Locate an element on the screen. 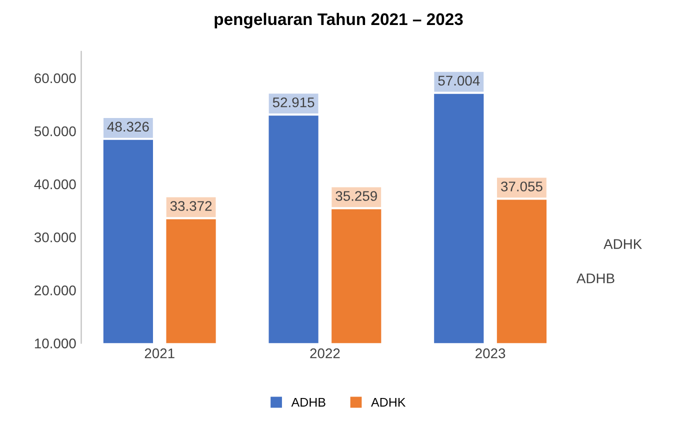 The image size is (677, 429). y-tick-label: 30.000 is located at coordinates (55, 237).